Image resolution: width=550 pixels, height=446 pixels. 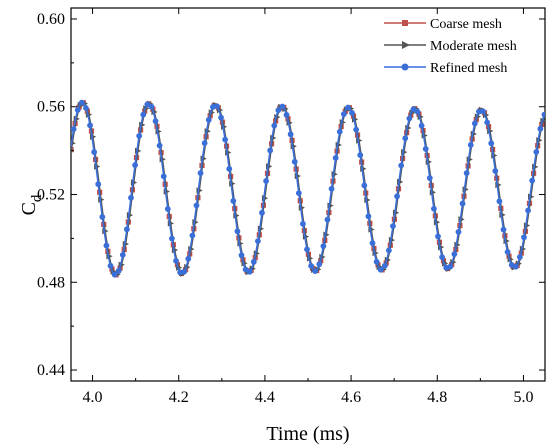 What do you see at coordinates (445, 68) in the screenshot?
I see `legend-item-refined: Refined mesh` at bounding box center [445, 68].